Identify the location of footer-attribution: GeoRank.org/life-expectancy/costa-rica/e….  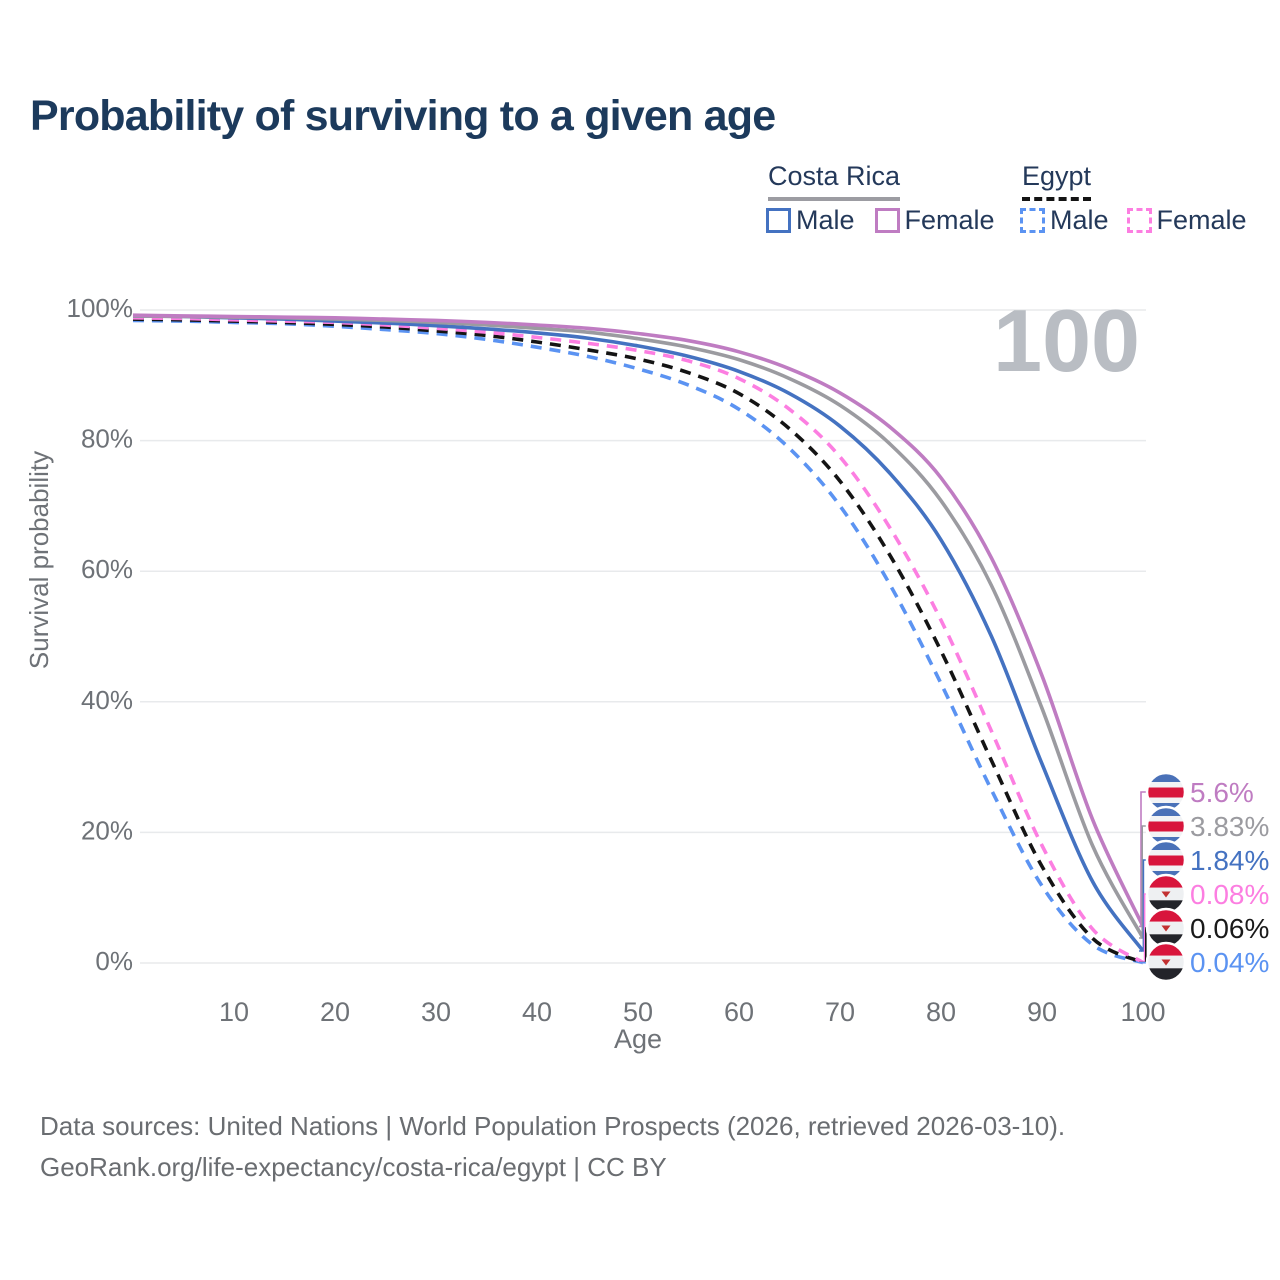
(353, 1167).